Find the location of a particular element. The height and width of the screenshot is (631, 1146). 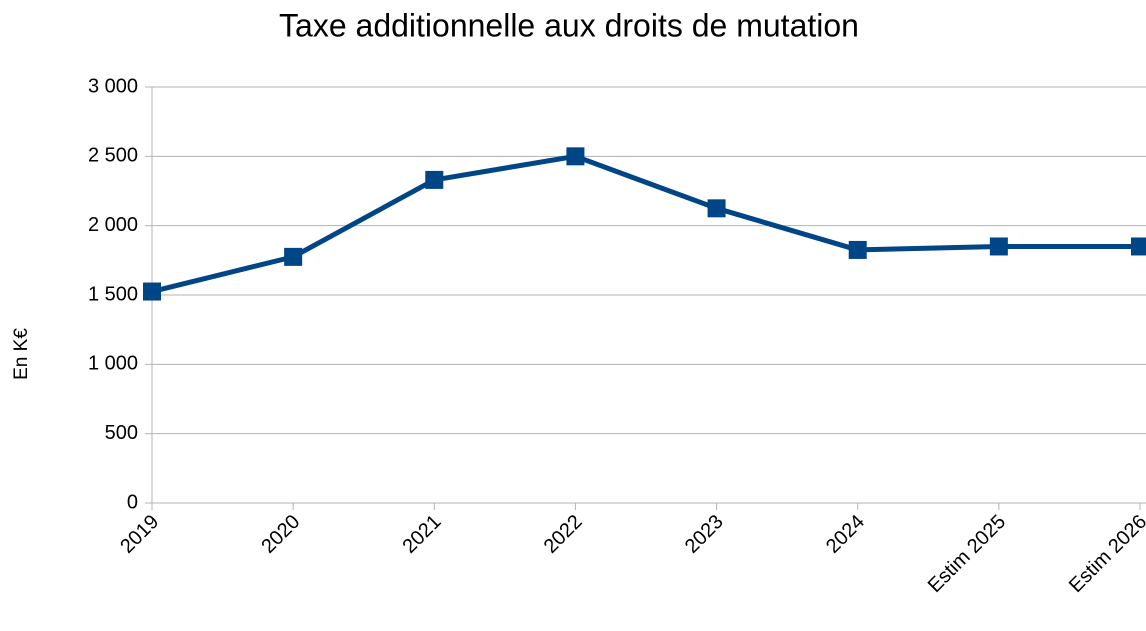

x-tick-label: 2024 is located at coordinates (845, 534).